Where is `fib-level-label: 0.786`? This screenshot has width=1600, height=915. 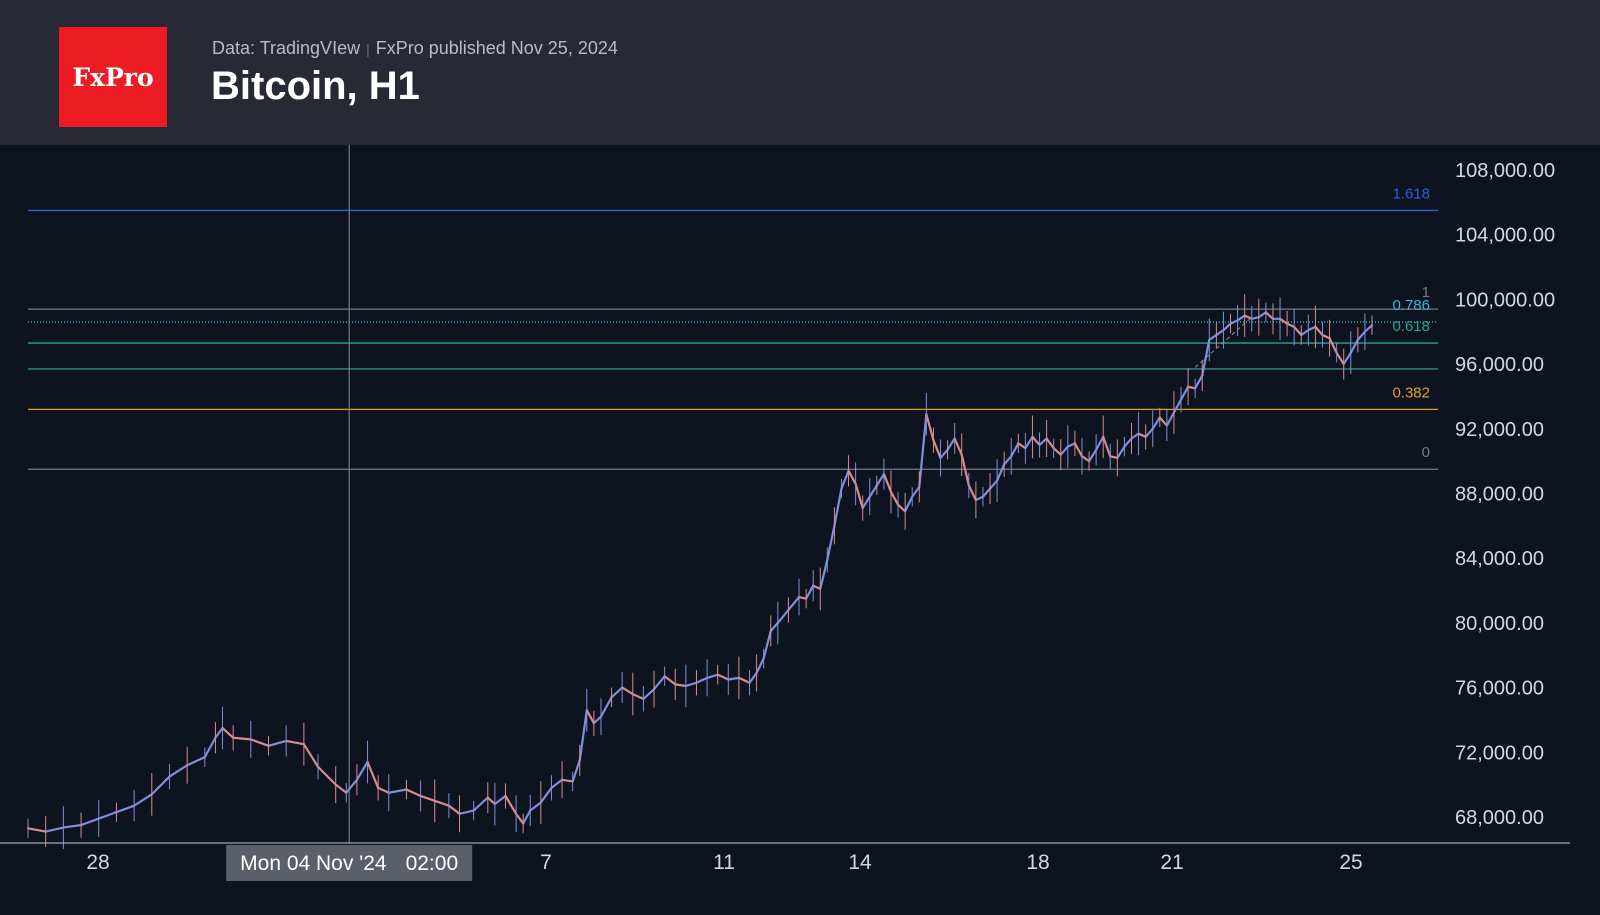
fib-level-label: 0.786 is located at coordinates (1411, 305).